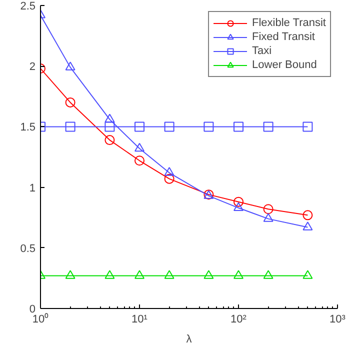 This screenshot has width=357, height=348. I want to click on x-axis-title: λ, so click(189, 340).